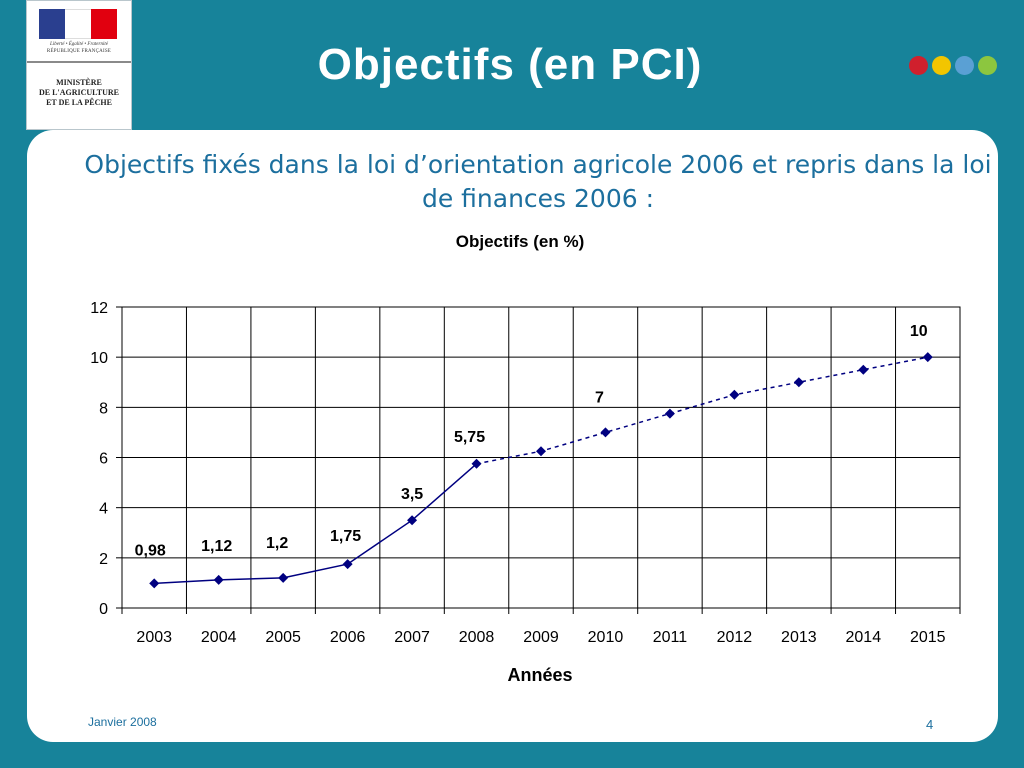 The height and width of the screenshot is (768, 1024). Describe the element at coordinates (122, 722) in the screenshot. I see `footer-date: Janvier 2008` at that location.